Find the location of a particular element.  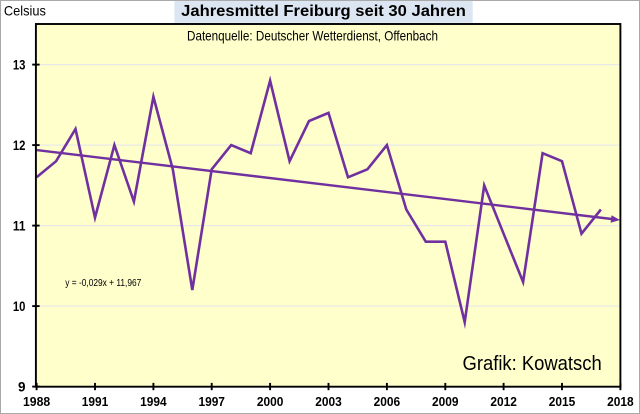

svg-text:Jahresmittel Freiburg seit 30: Jahresmittel Freiburg seit 30 Jahren is located at coordinates (323, 11).